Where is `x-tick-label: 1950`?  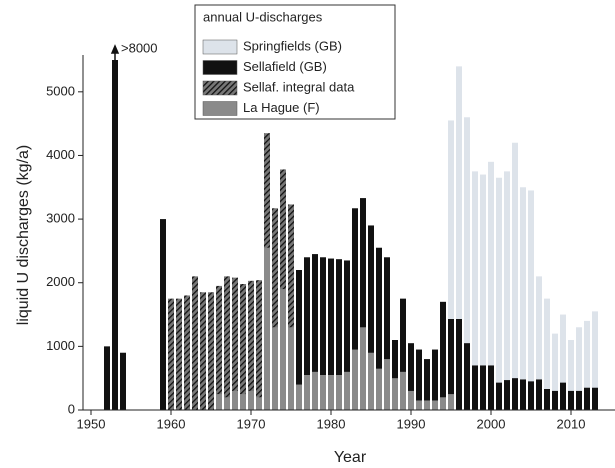
x-tick-label: 1950 is located at coordinates (91, 423).